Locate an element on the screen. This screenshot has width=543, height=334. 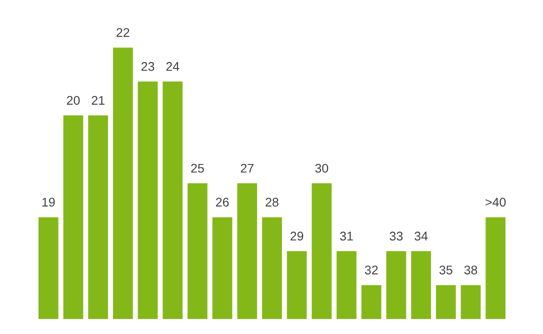
x-tick-label: 35 is located at coordinates (445, 270).